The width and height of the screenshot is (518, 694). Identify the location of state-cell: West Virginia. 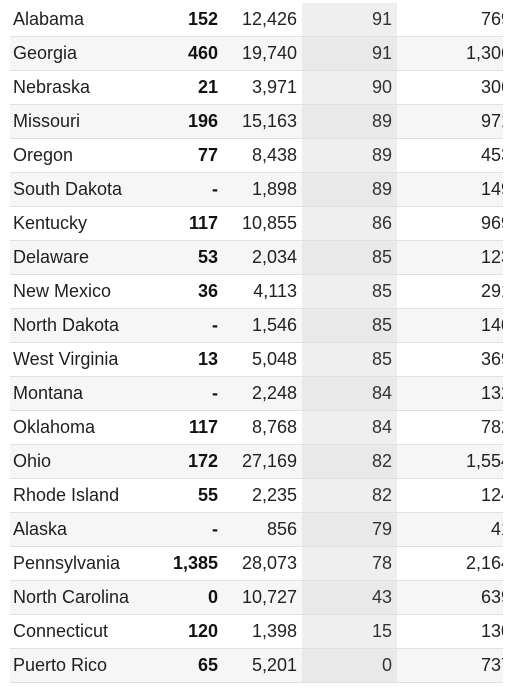
(66, 359).